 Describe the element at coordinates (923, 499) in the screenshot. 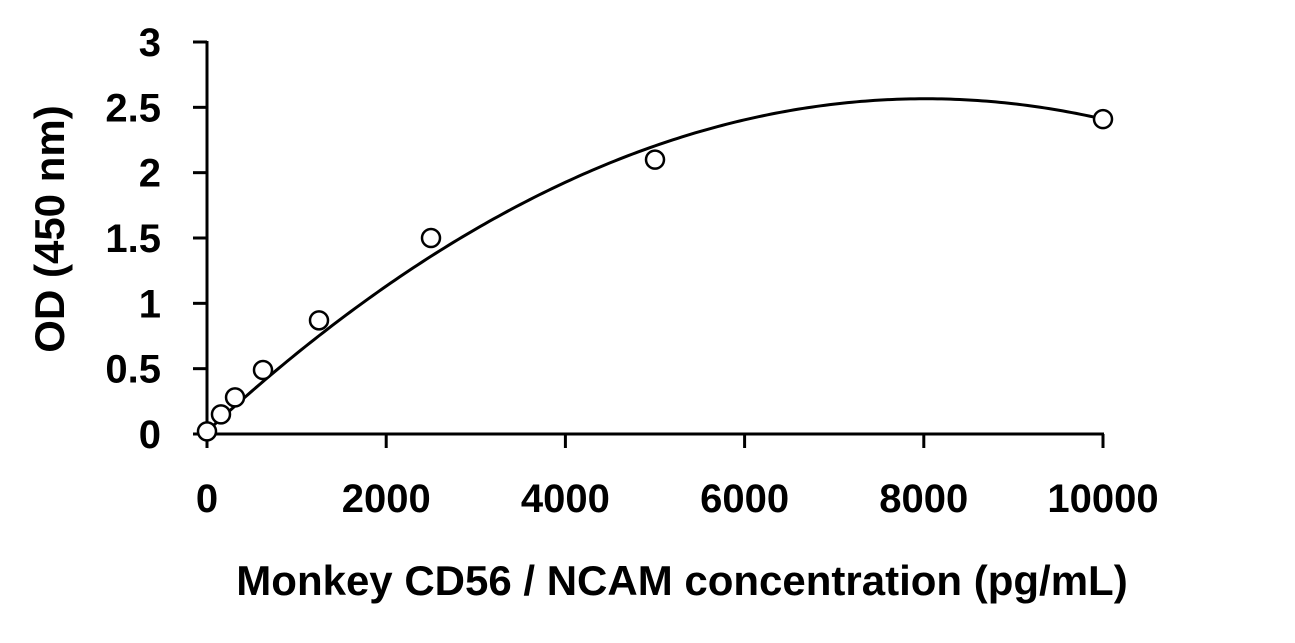

I see `x-tick-label: 8000` at that location.